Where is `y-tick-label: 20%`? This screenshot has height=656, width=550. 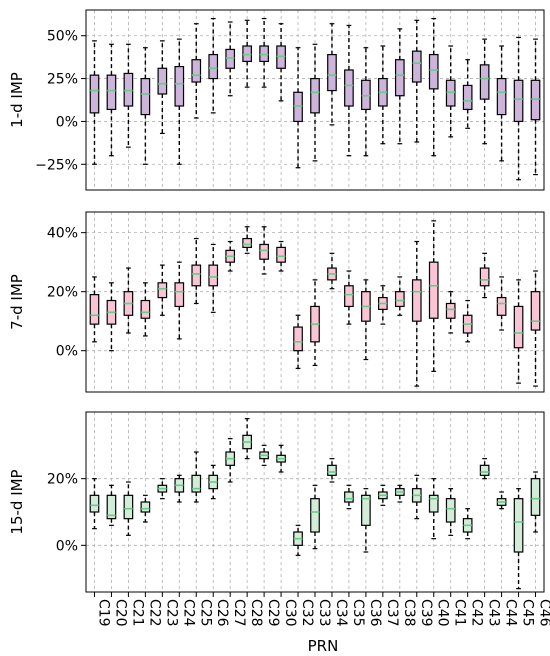 y-tick-label: 20% is located at coordinates (62, 293).